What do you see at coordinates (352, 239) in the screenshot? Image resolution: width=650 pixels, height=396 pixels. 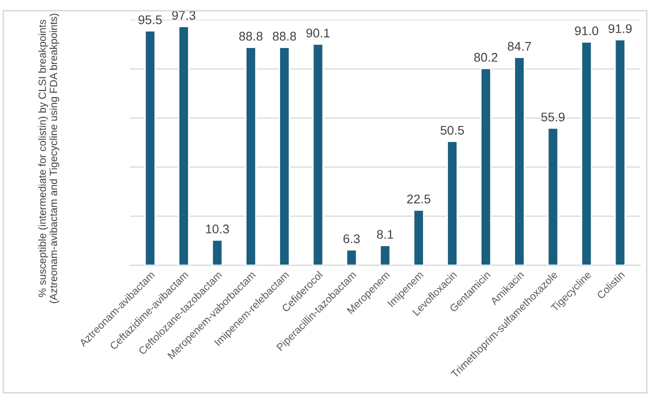 I see `data-label: 6.3` at bounding box center [352, 239].